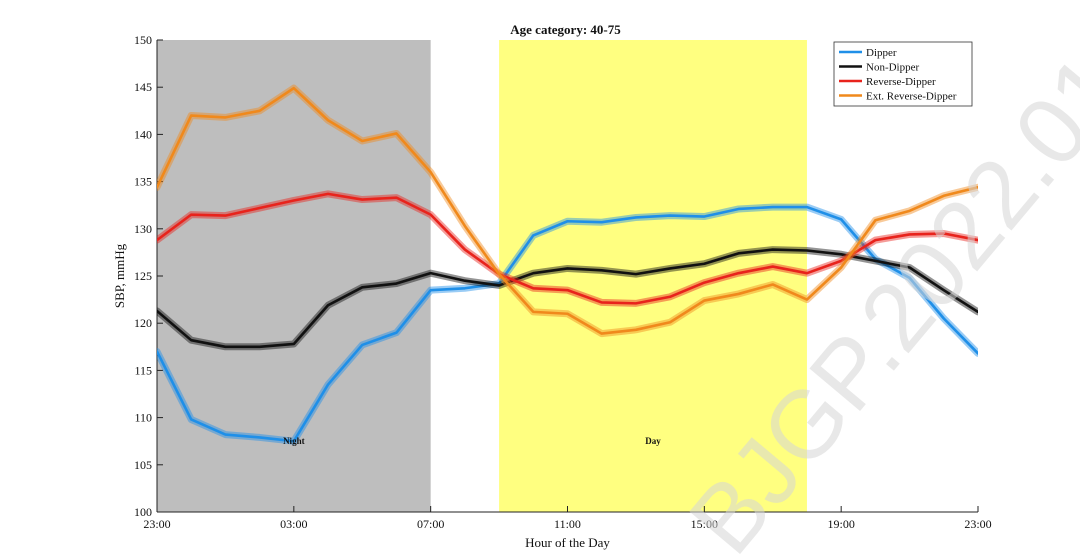 The image size is (1080, 560). I want to click on x-tick-label: 11:00, so click(567, 524).